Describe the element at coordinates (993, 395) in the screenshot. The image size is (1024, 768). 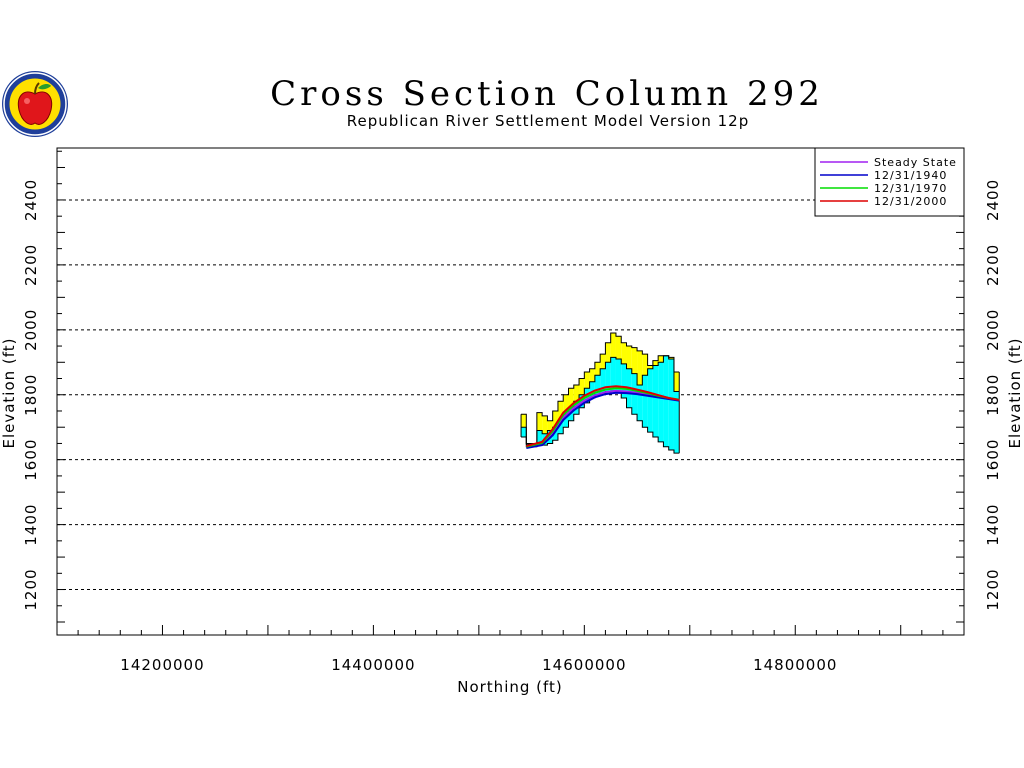
I see `y-tick-label-right: 1800` at that location.